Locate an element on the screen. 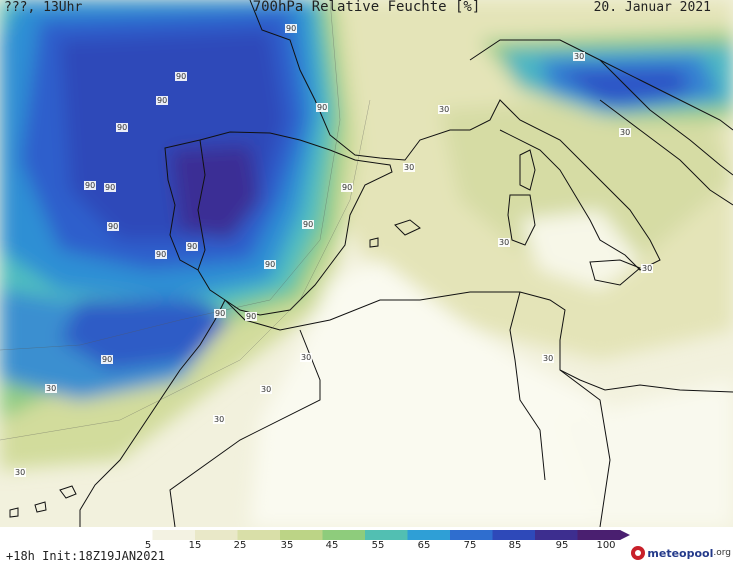 The image size is (733, 566). legend-tick: 55 is located at coordinates (378, 545).